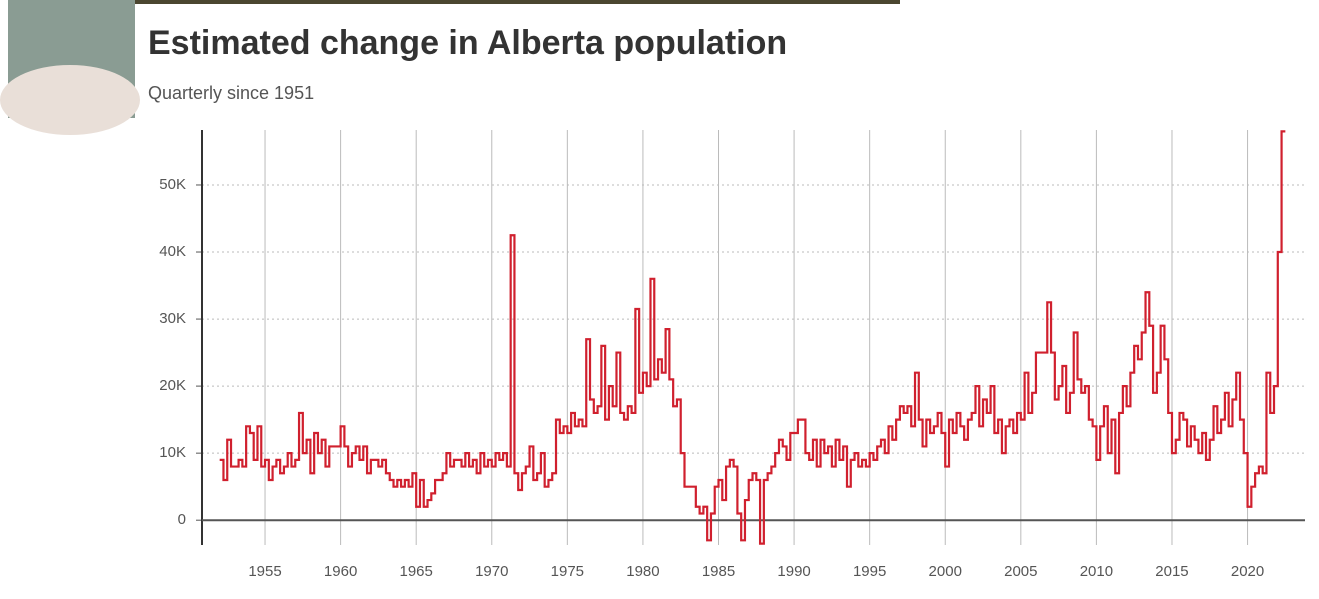  Describe the element at coordinates (172, 318) in the screenshot. I see `y-tick-label: 30K` at that location.